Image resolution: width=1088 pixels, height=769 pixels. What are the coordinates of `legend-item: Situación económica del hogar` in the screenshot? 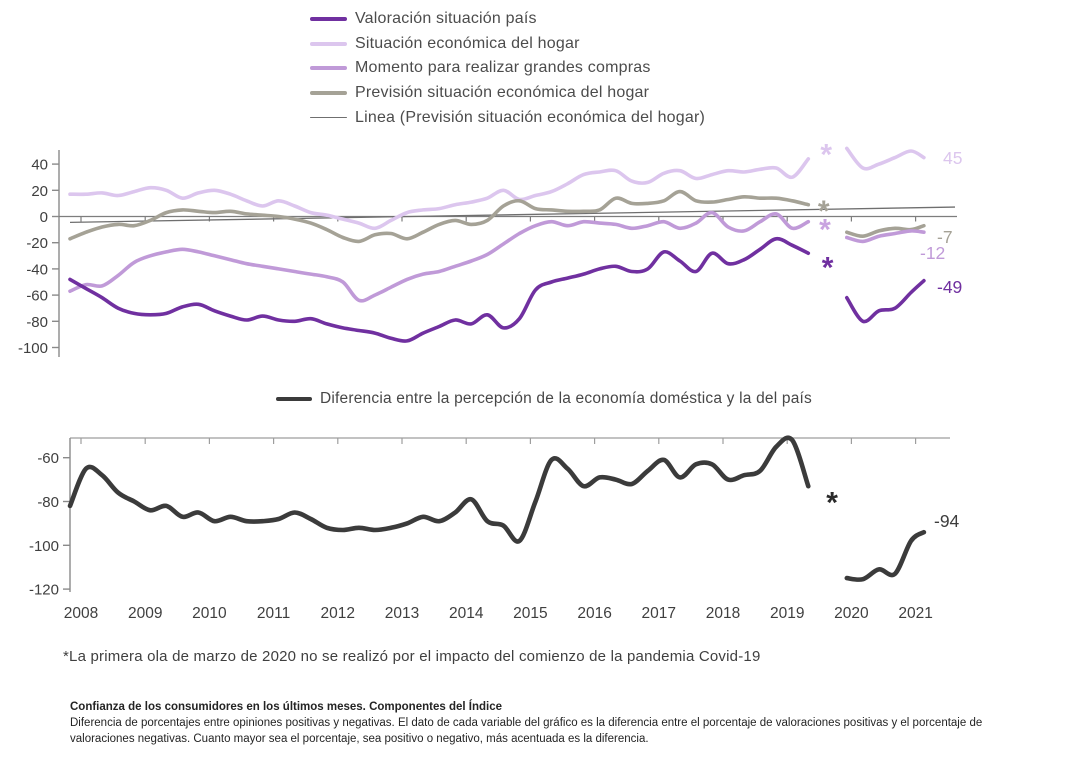 It's located at (507, 44).